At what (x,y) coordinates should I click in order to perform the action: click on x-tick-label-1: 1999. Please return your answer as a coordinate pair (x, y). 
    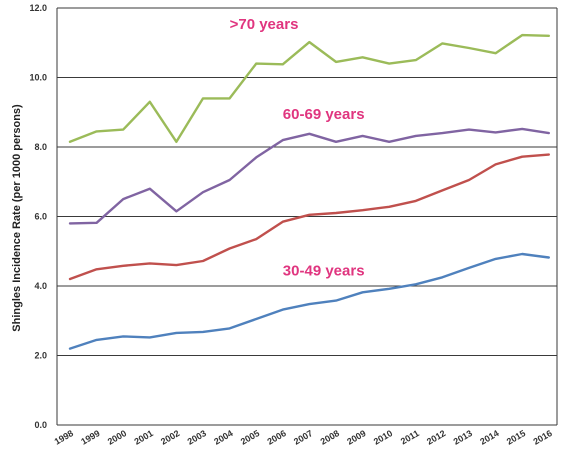
    Looking at the image, I should click on (90, 437).